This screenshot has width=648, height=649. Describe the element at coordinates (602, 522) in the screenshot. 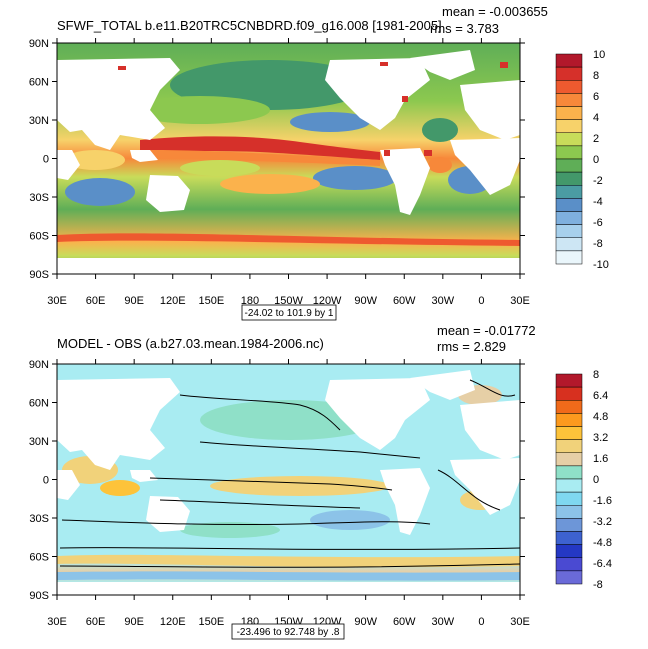

I see `colorbar-label: -3.2` at that location.